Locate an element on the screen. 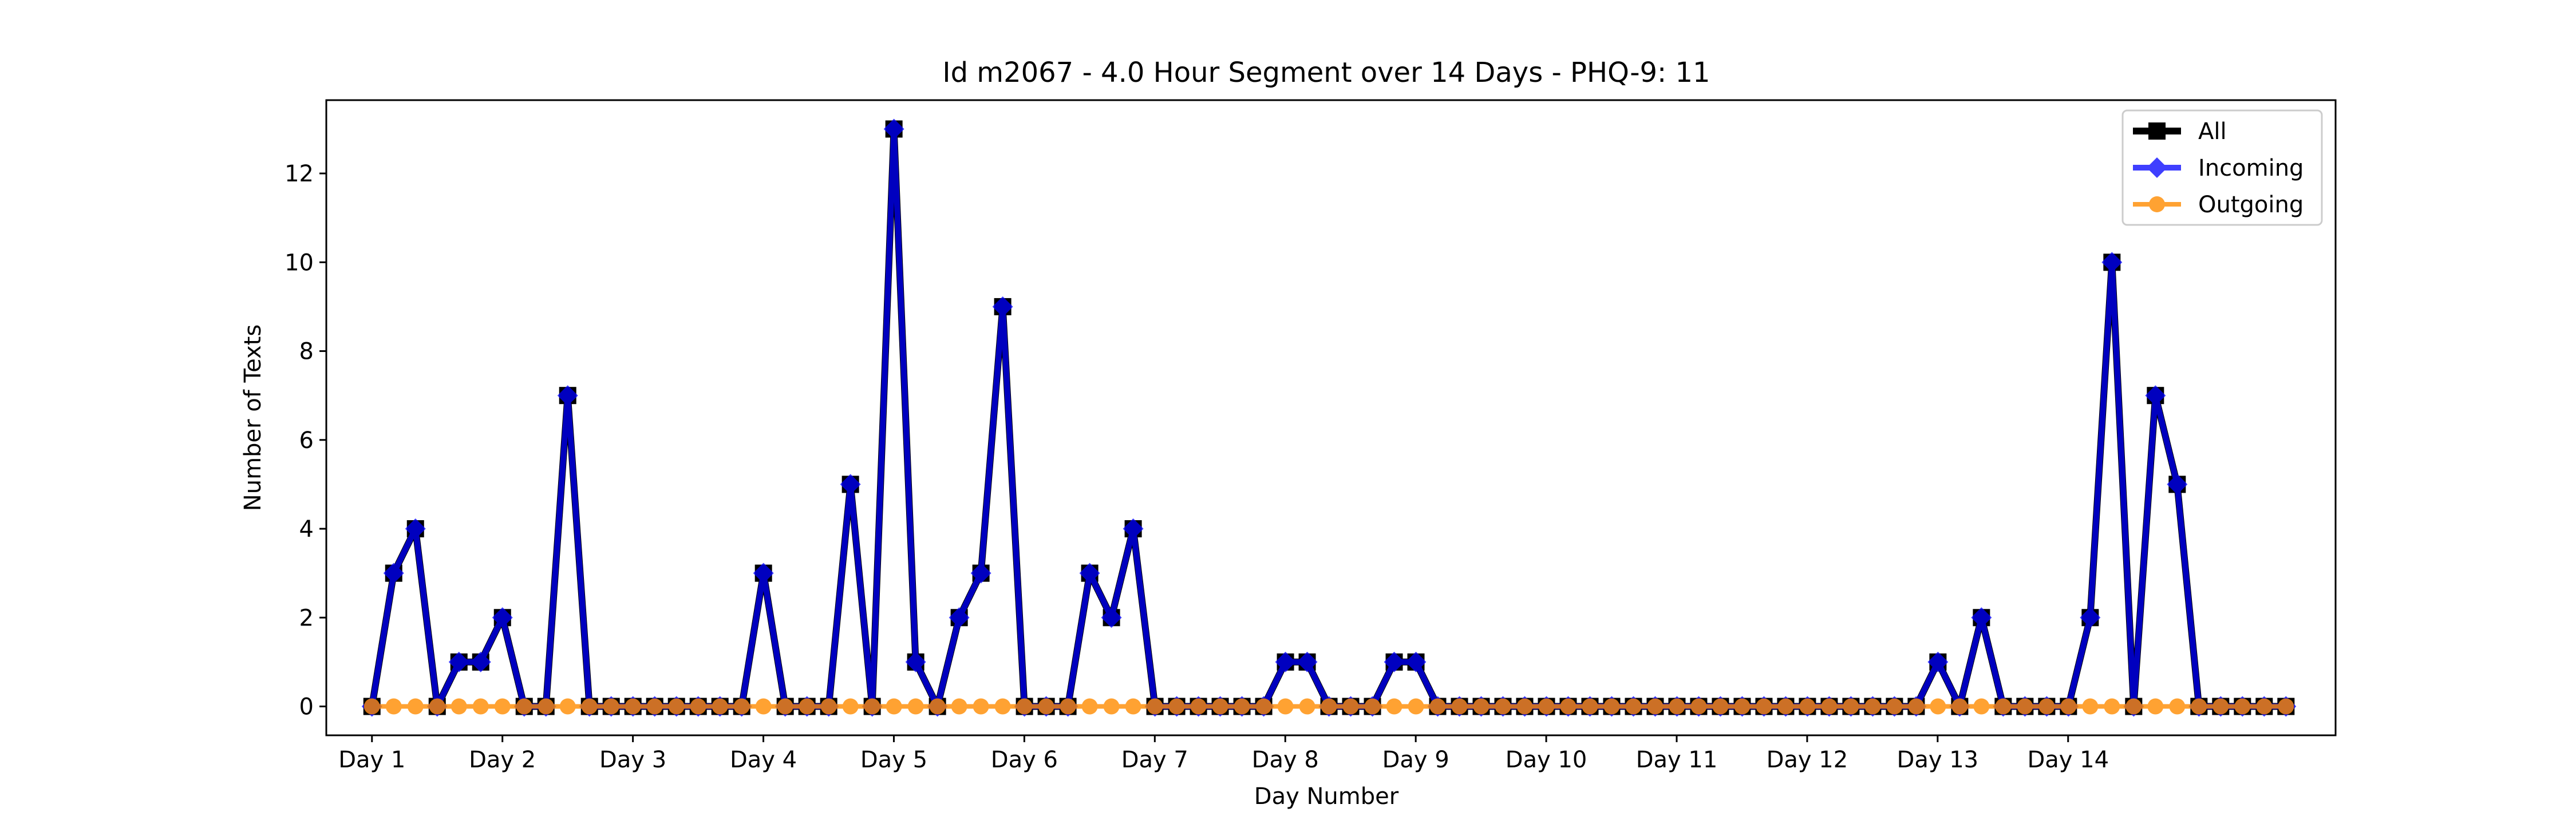 Image resolution: width=2576 pixels, height=824 pixels. legend: All Incoming Outgoing is located at coordinates (2222, 167).